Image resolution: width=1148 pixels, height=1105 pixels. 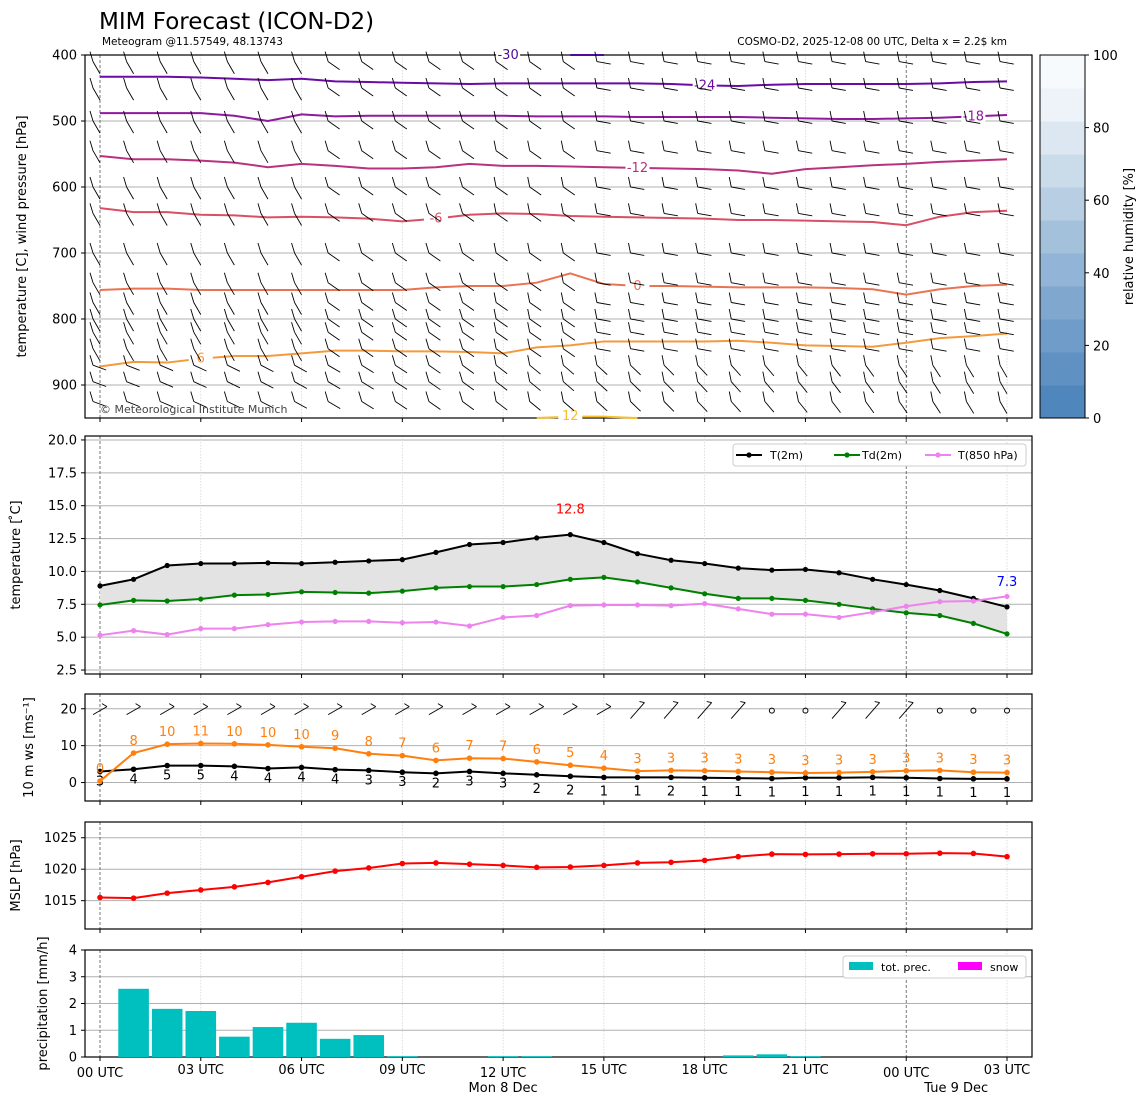 I want to click on wind-value-label: 3, so click(x=973, y=760).